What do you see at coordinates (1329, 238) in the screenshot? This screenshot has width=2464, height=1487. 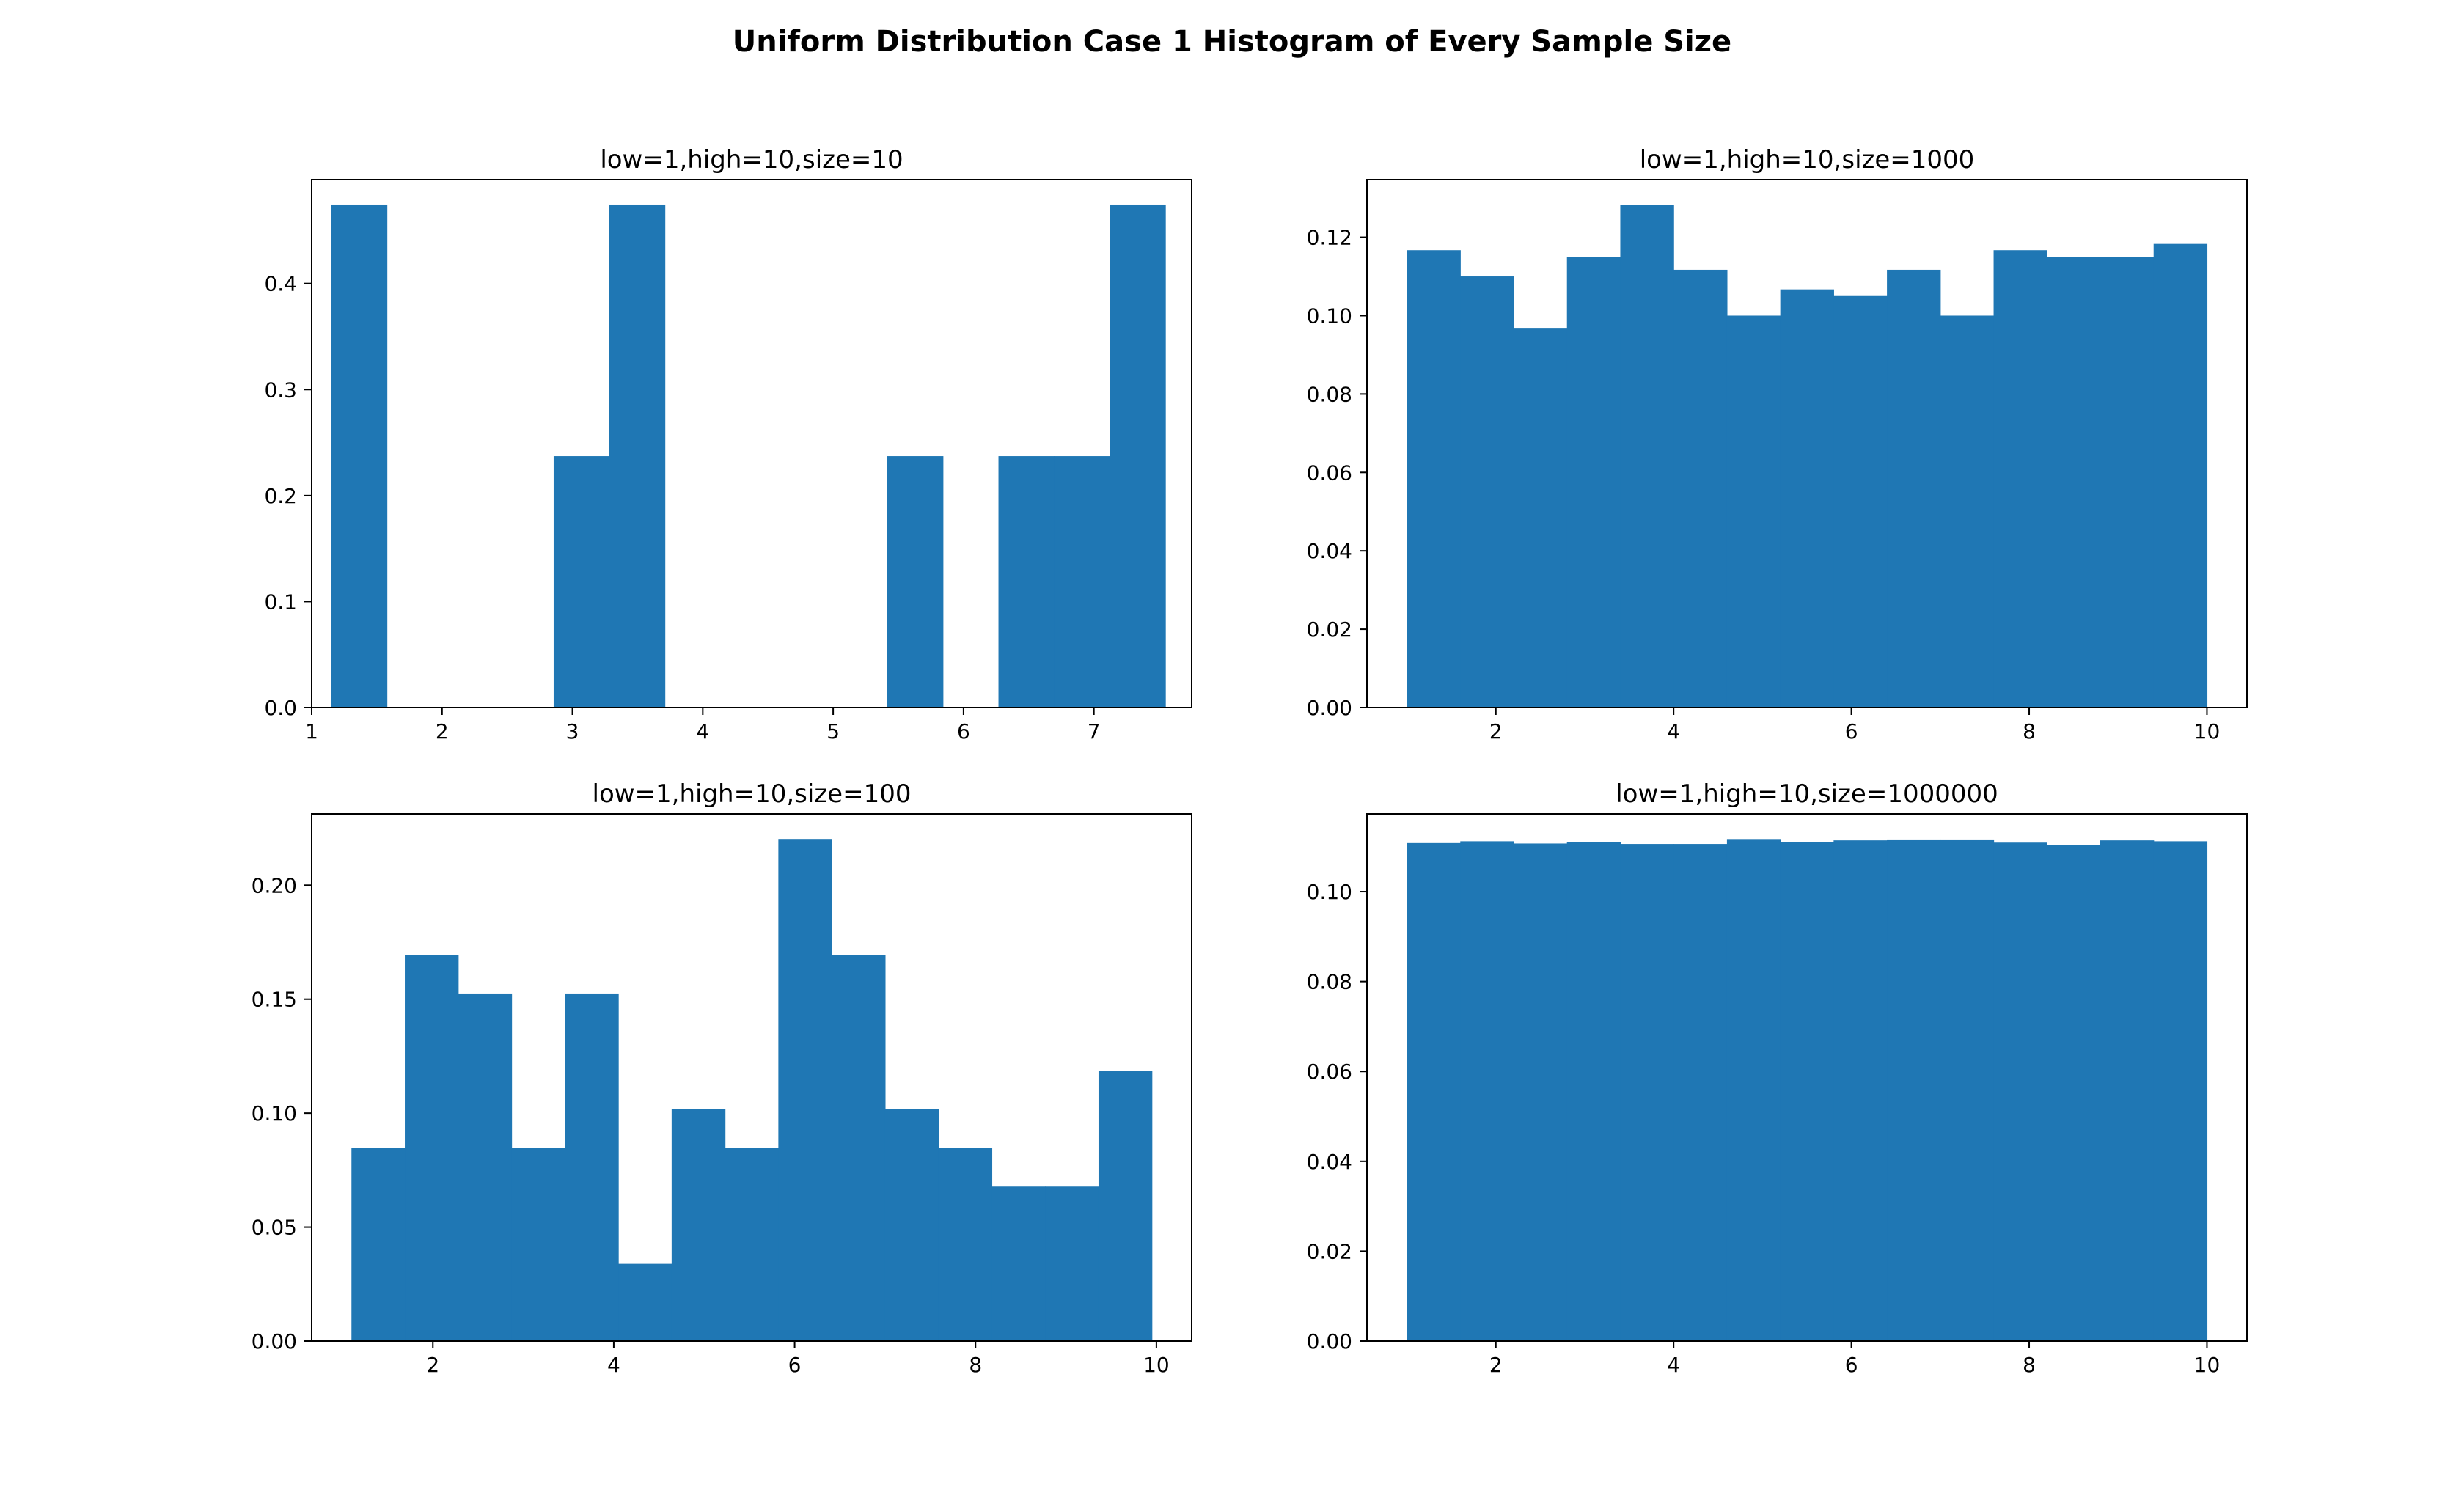 I see `y-tick-label: 0.12` at bounding box center [1329, 238].